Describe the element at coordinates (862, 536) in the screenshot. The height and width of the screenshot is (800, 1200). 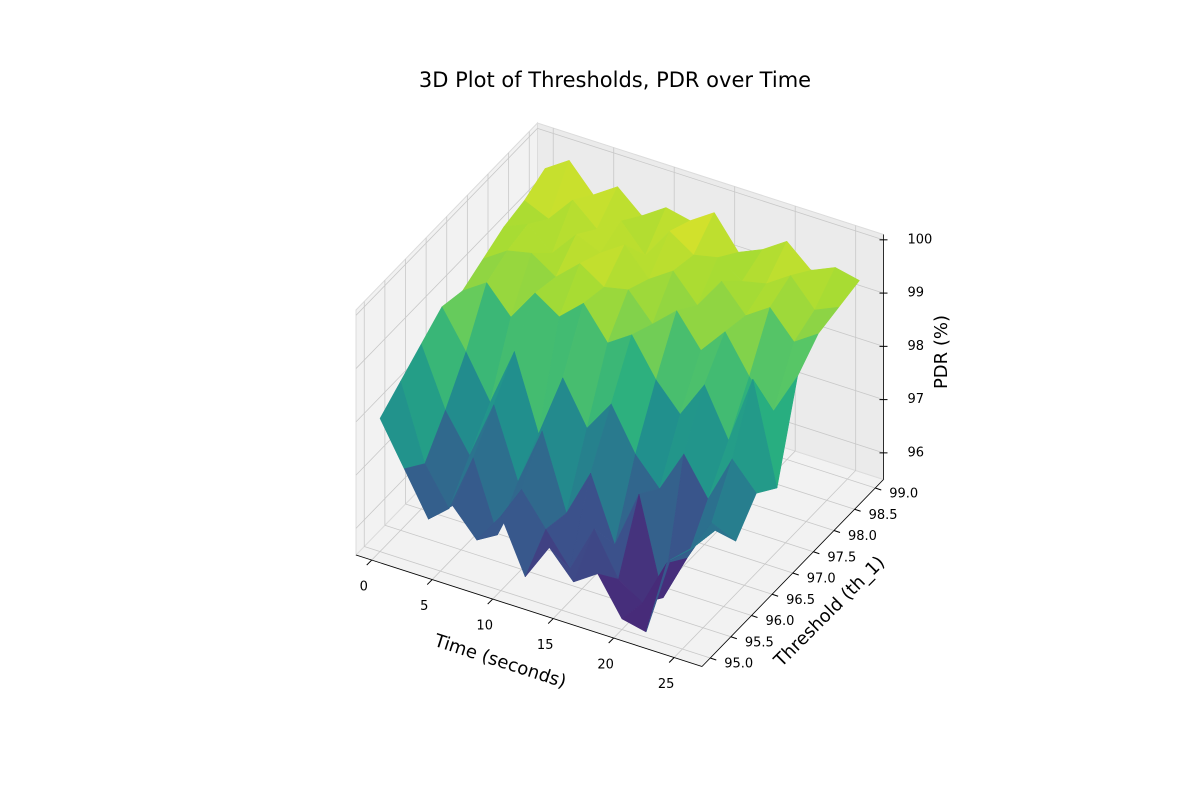
I see `y-tick-label: 98.0` at that location.